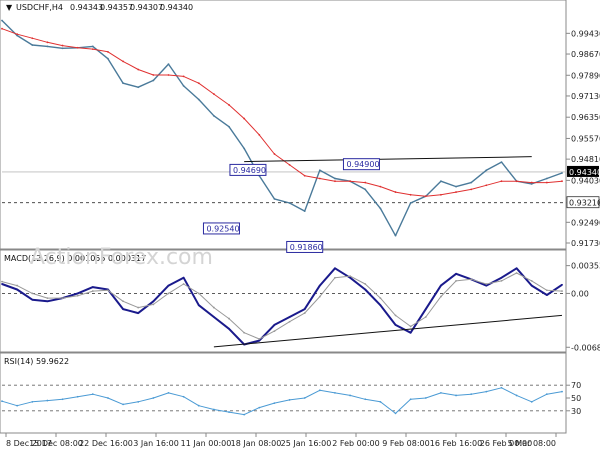 The image size is (600, 450). Describe the element at coordinates (282, 401) in the screenshot. I see `series-line-rsi` at that location.